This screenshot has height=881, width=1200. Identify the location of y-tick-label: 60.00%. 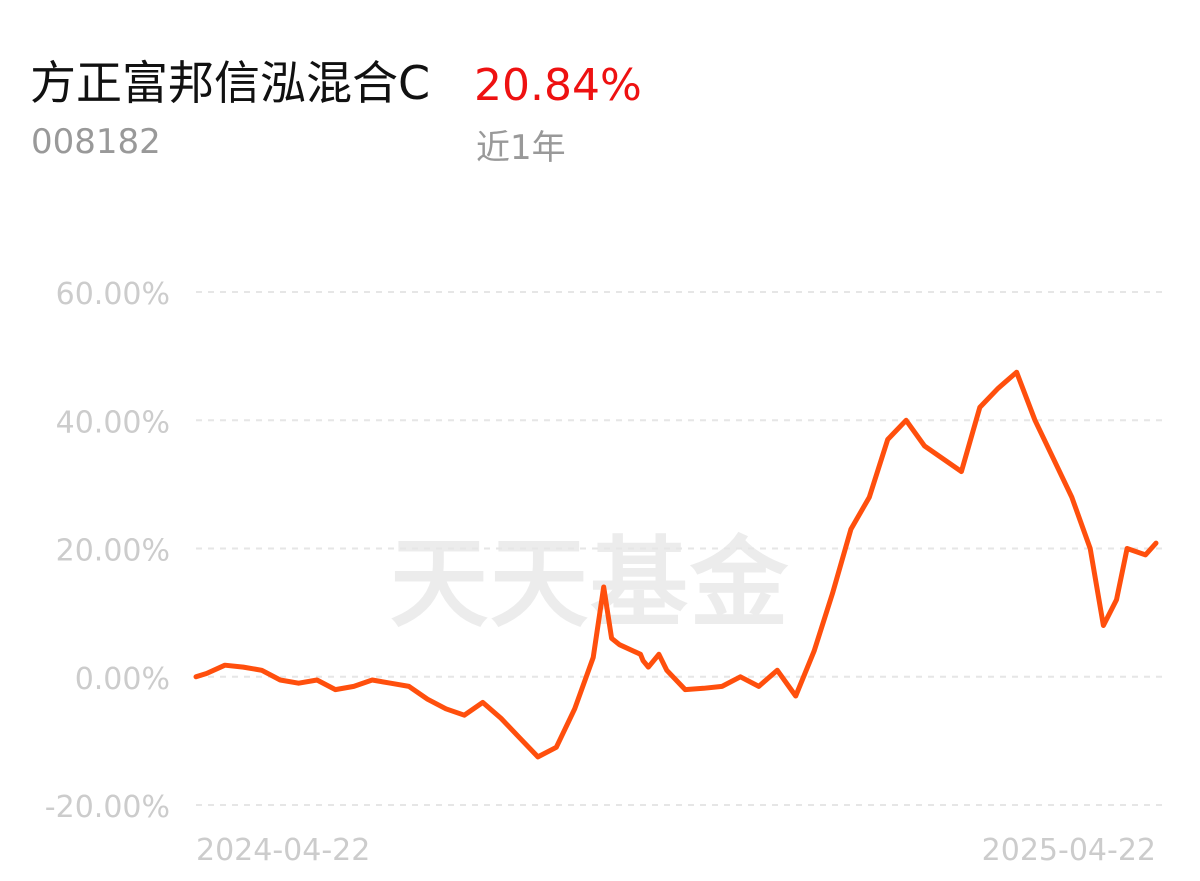
(113, 294).